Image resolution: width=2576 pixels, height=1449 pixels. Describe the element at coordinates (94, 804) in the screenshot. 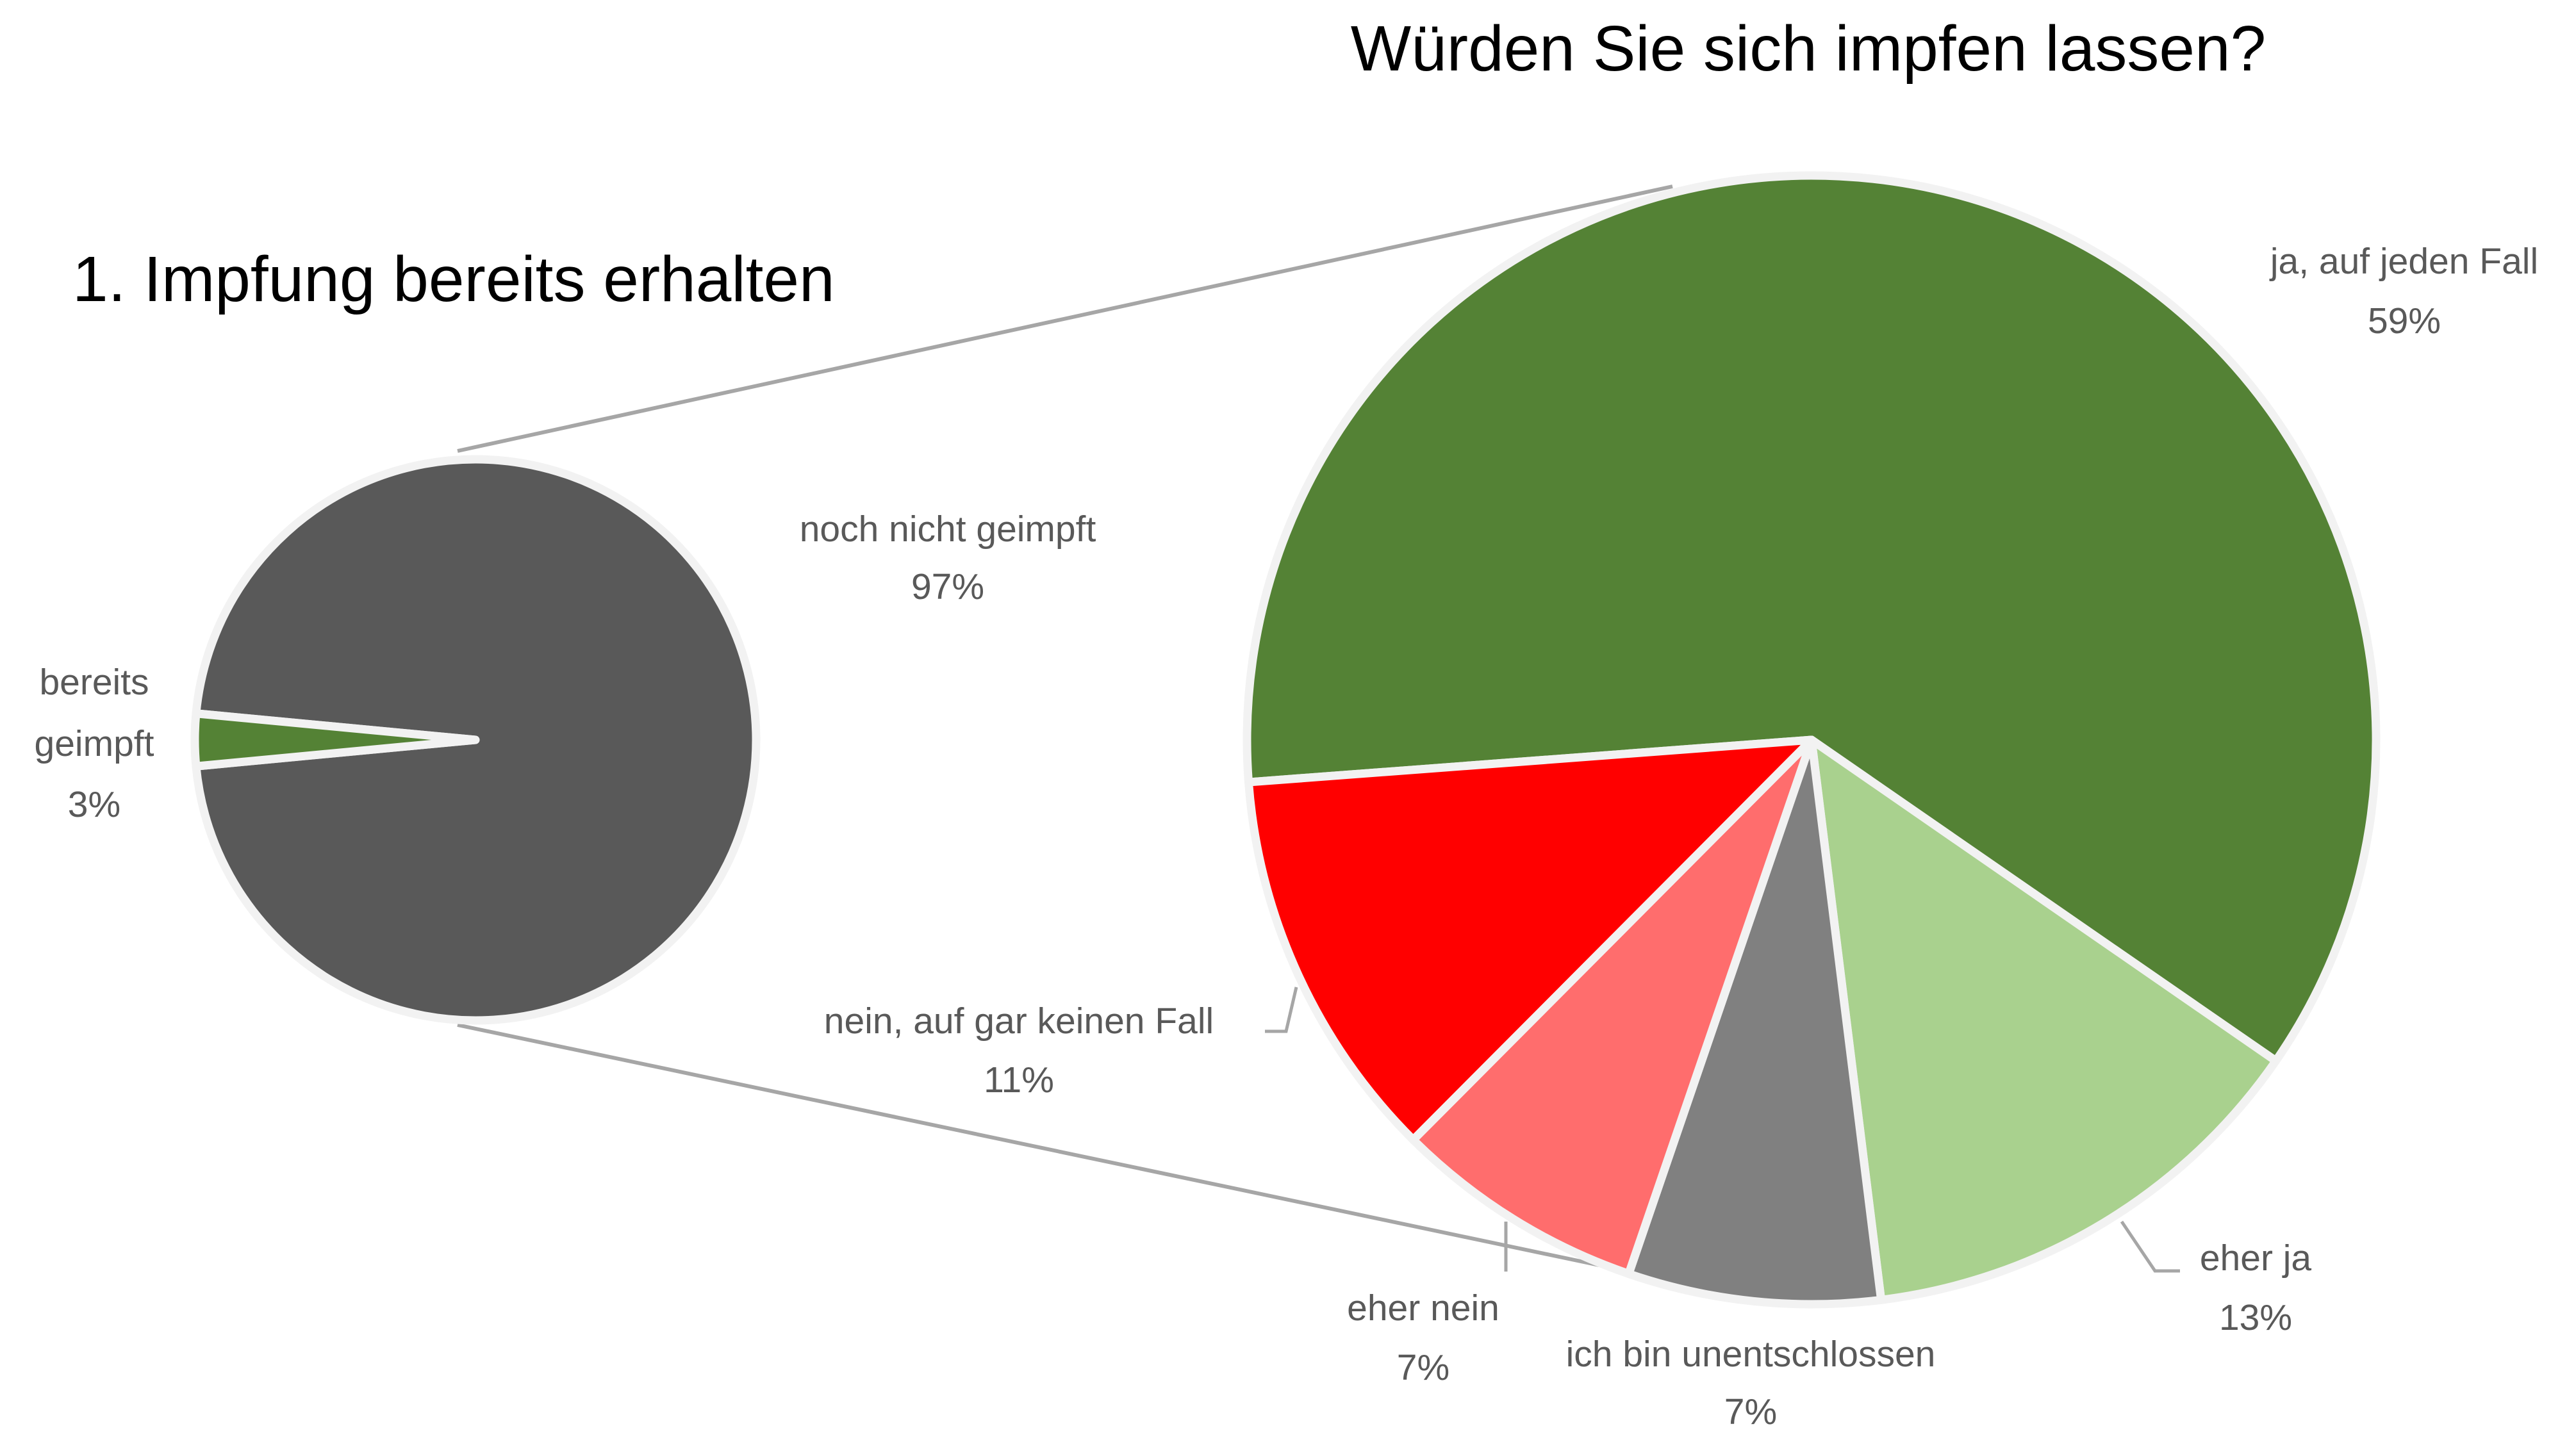

I see `data-value-bereits-geimpft: 3%` at that location.